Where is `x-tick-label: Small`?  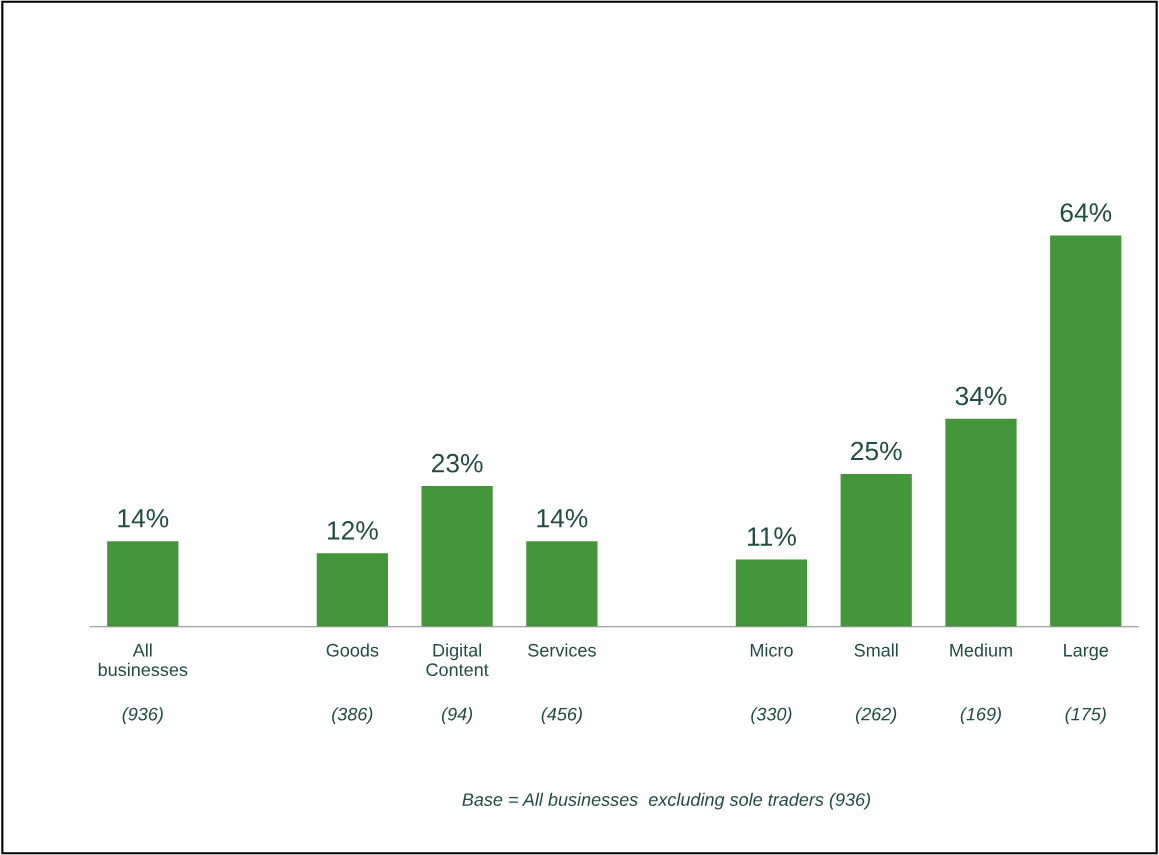 x-tick-label: Small is located at coordinates (876, 650).